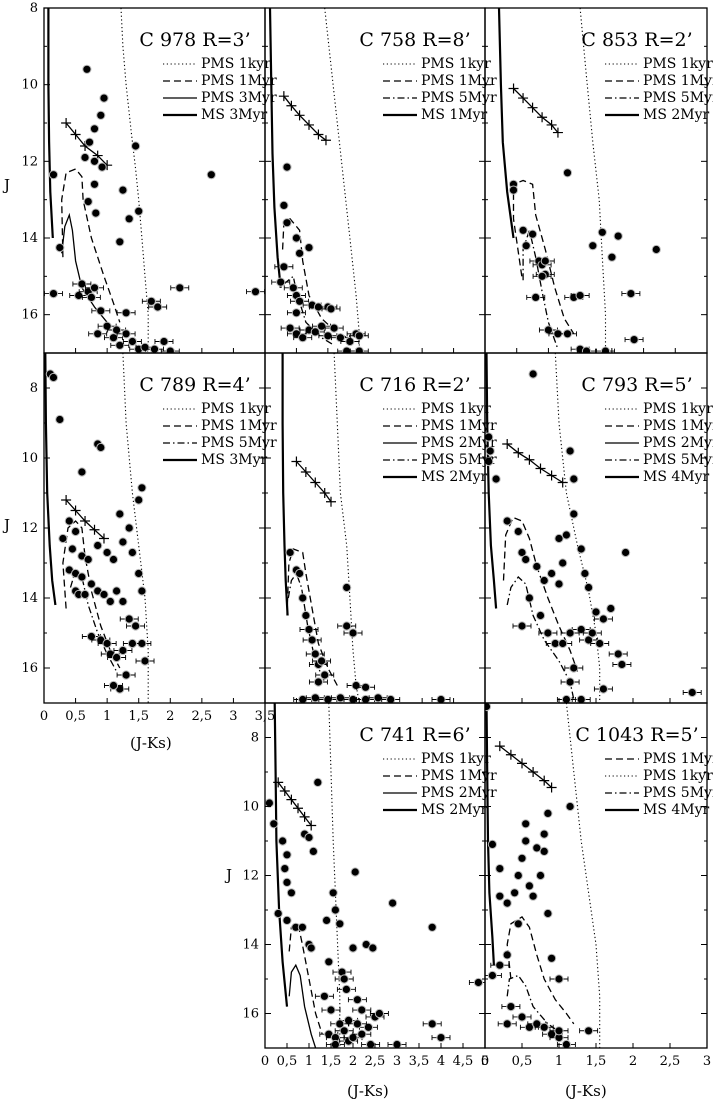 The height and width of the screenshot is (1103, 713). I want to click on isochrone-pms-1myr, so click(314, 278).